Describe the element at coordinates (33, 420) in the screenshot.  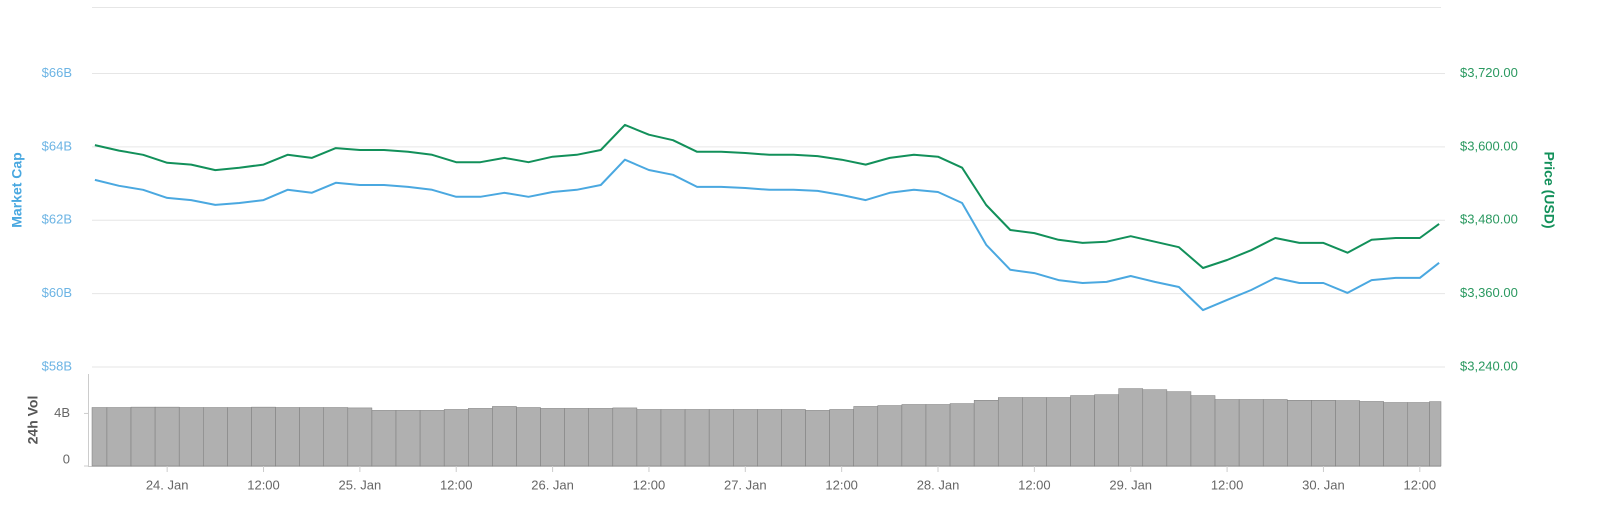
I see `volume-axis-label: 24h Vol` at that location.